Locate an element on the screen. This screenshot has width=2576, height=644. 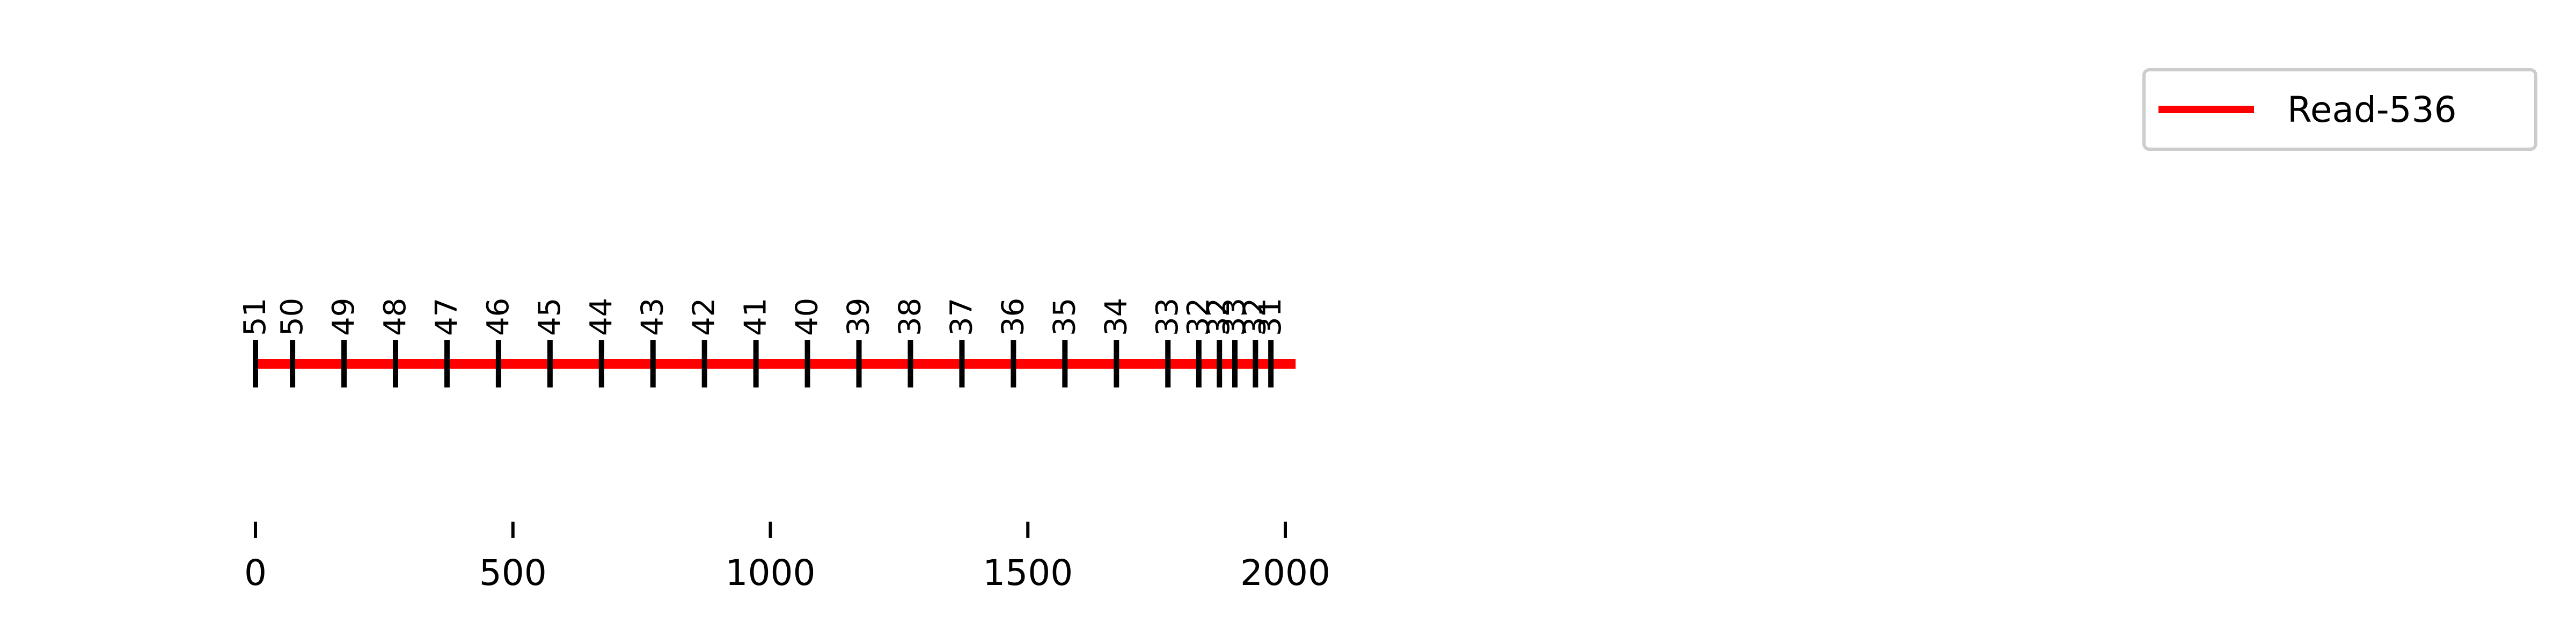
legend: Read-536 is located at coordinates (2339, 109).